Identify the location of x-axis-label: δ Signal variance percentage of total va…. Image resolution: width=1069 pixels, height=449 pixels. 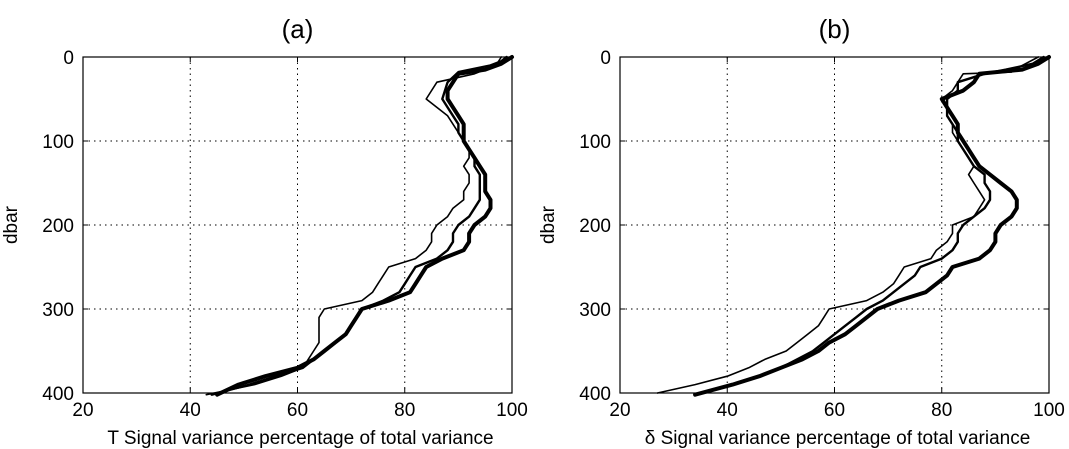
(838, 438).